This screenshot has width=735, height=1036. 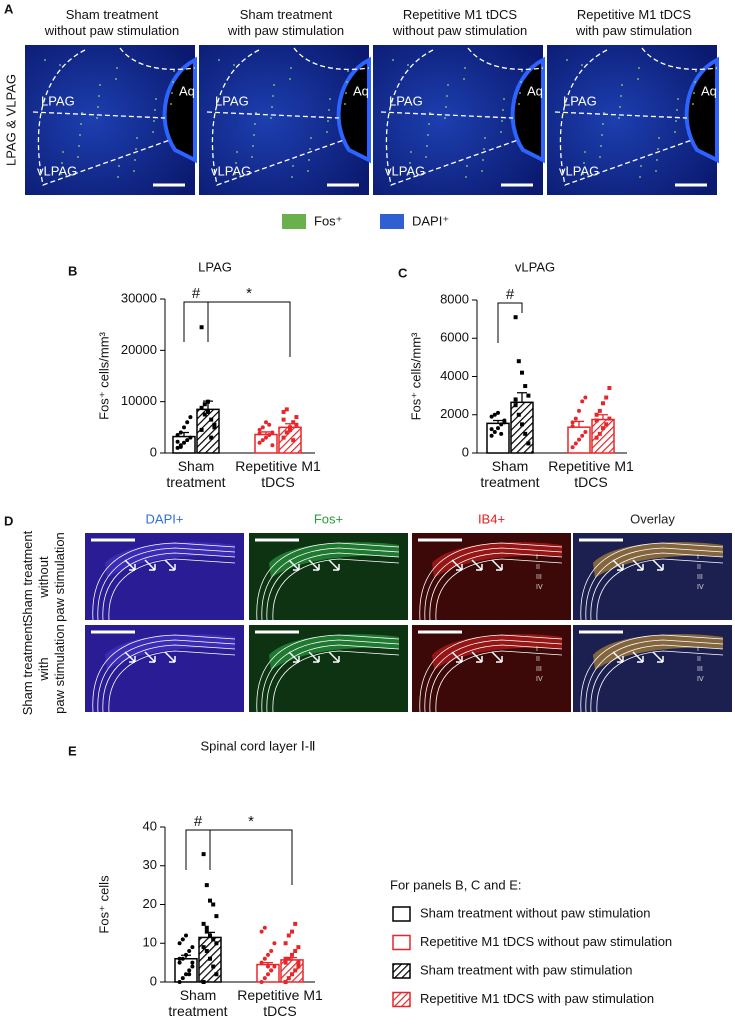 I want to click on image-title: Repetitive M1 tDCS with paw stimulation, so click(x=634, y=22).